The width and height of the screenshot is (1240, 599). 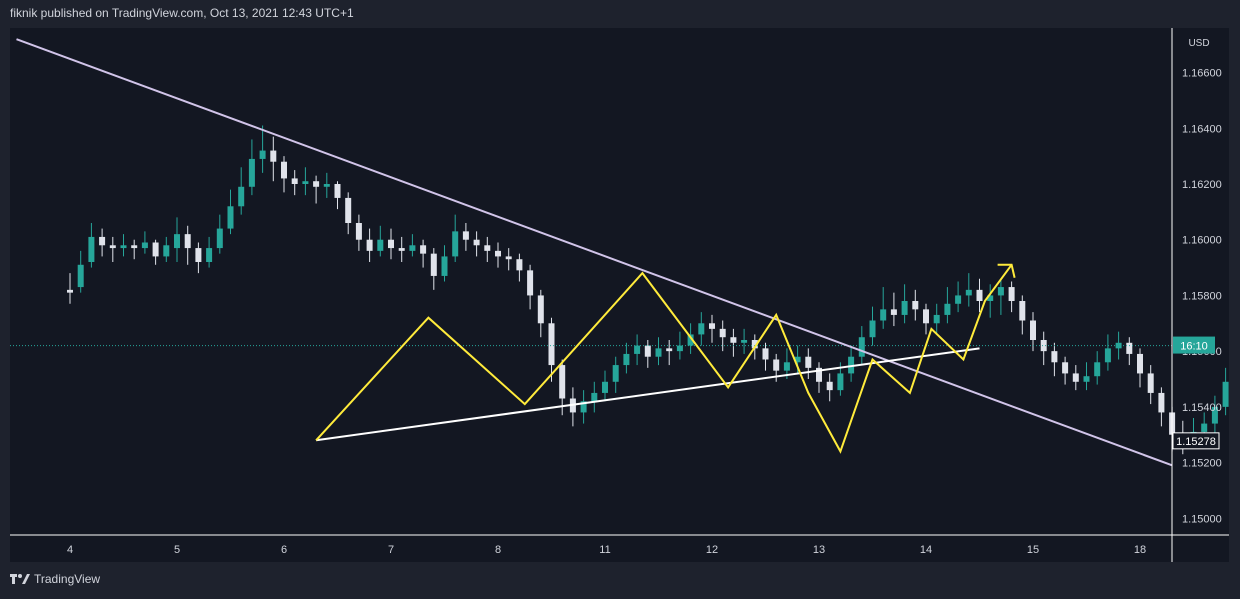 I want to click on ascending-support-line, so click(x=647, y=394).